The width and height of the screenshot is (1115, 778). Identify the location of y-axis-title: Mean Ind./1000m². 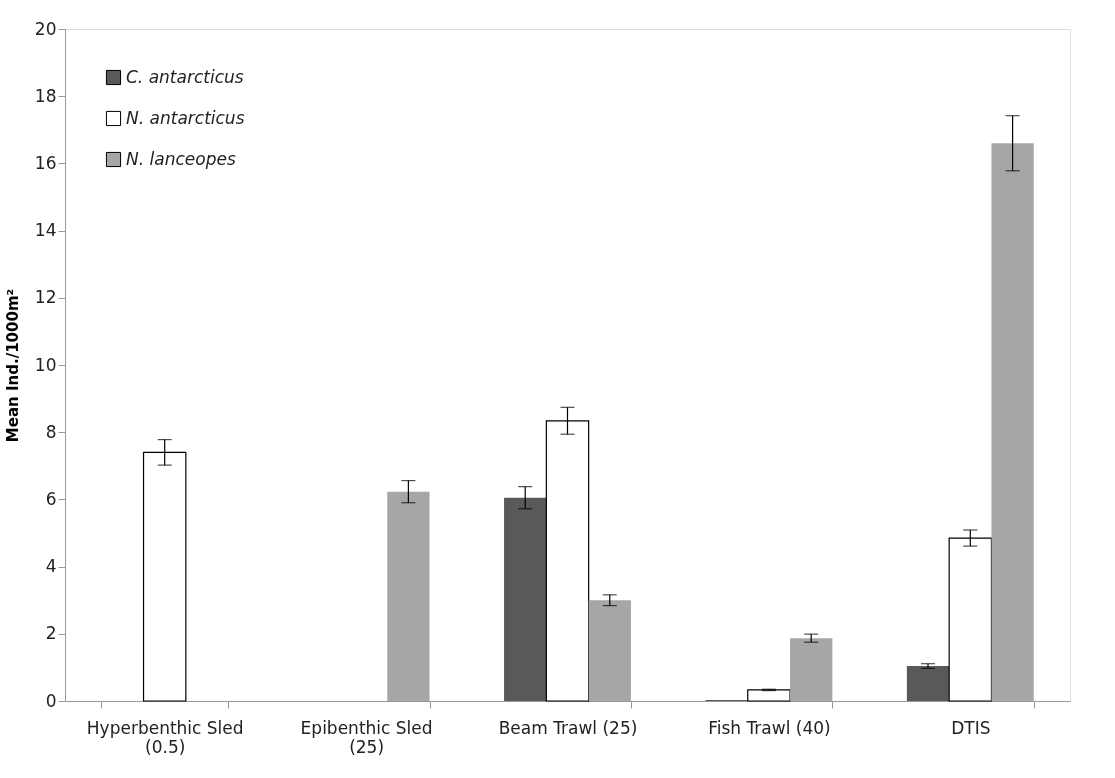
(12, 365).